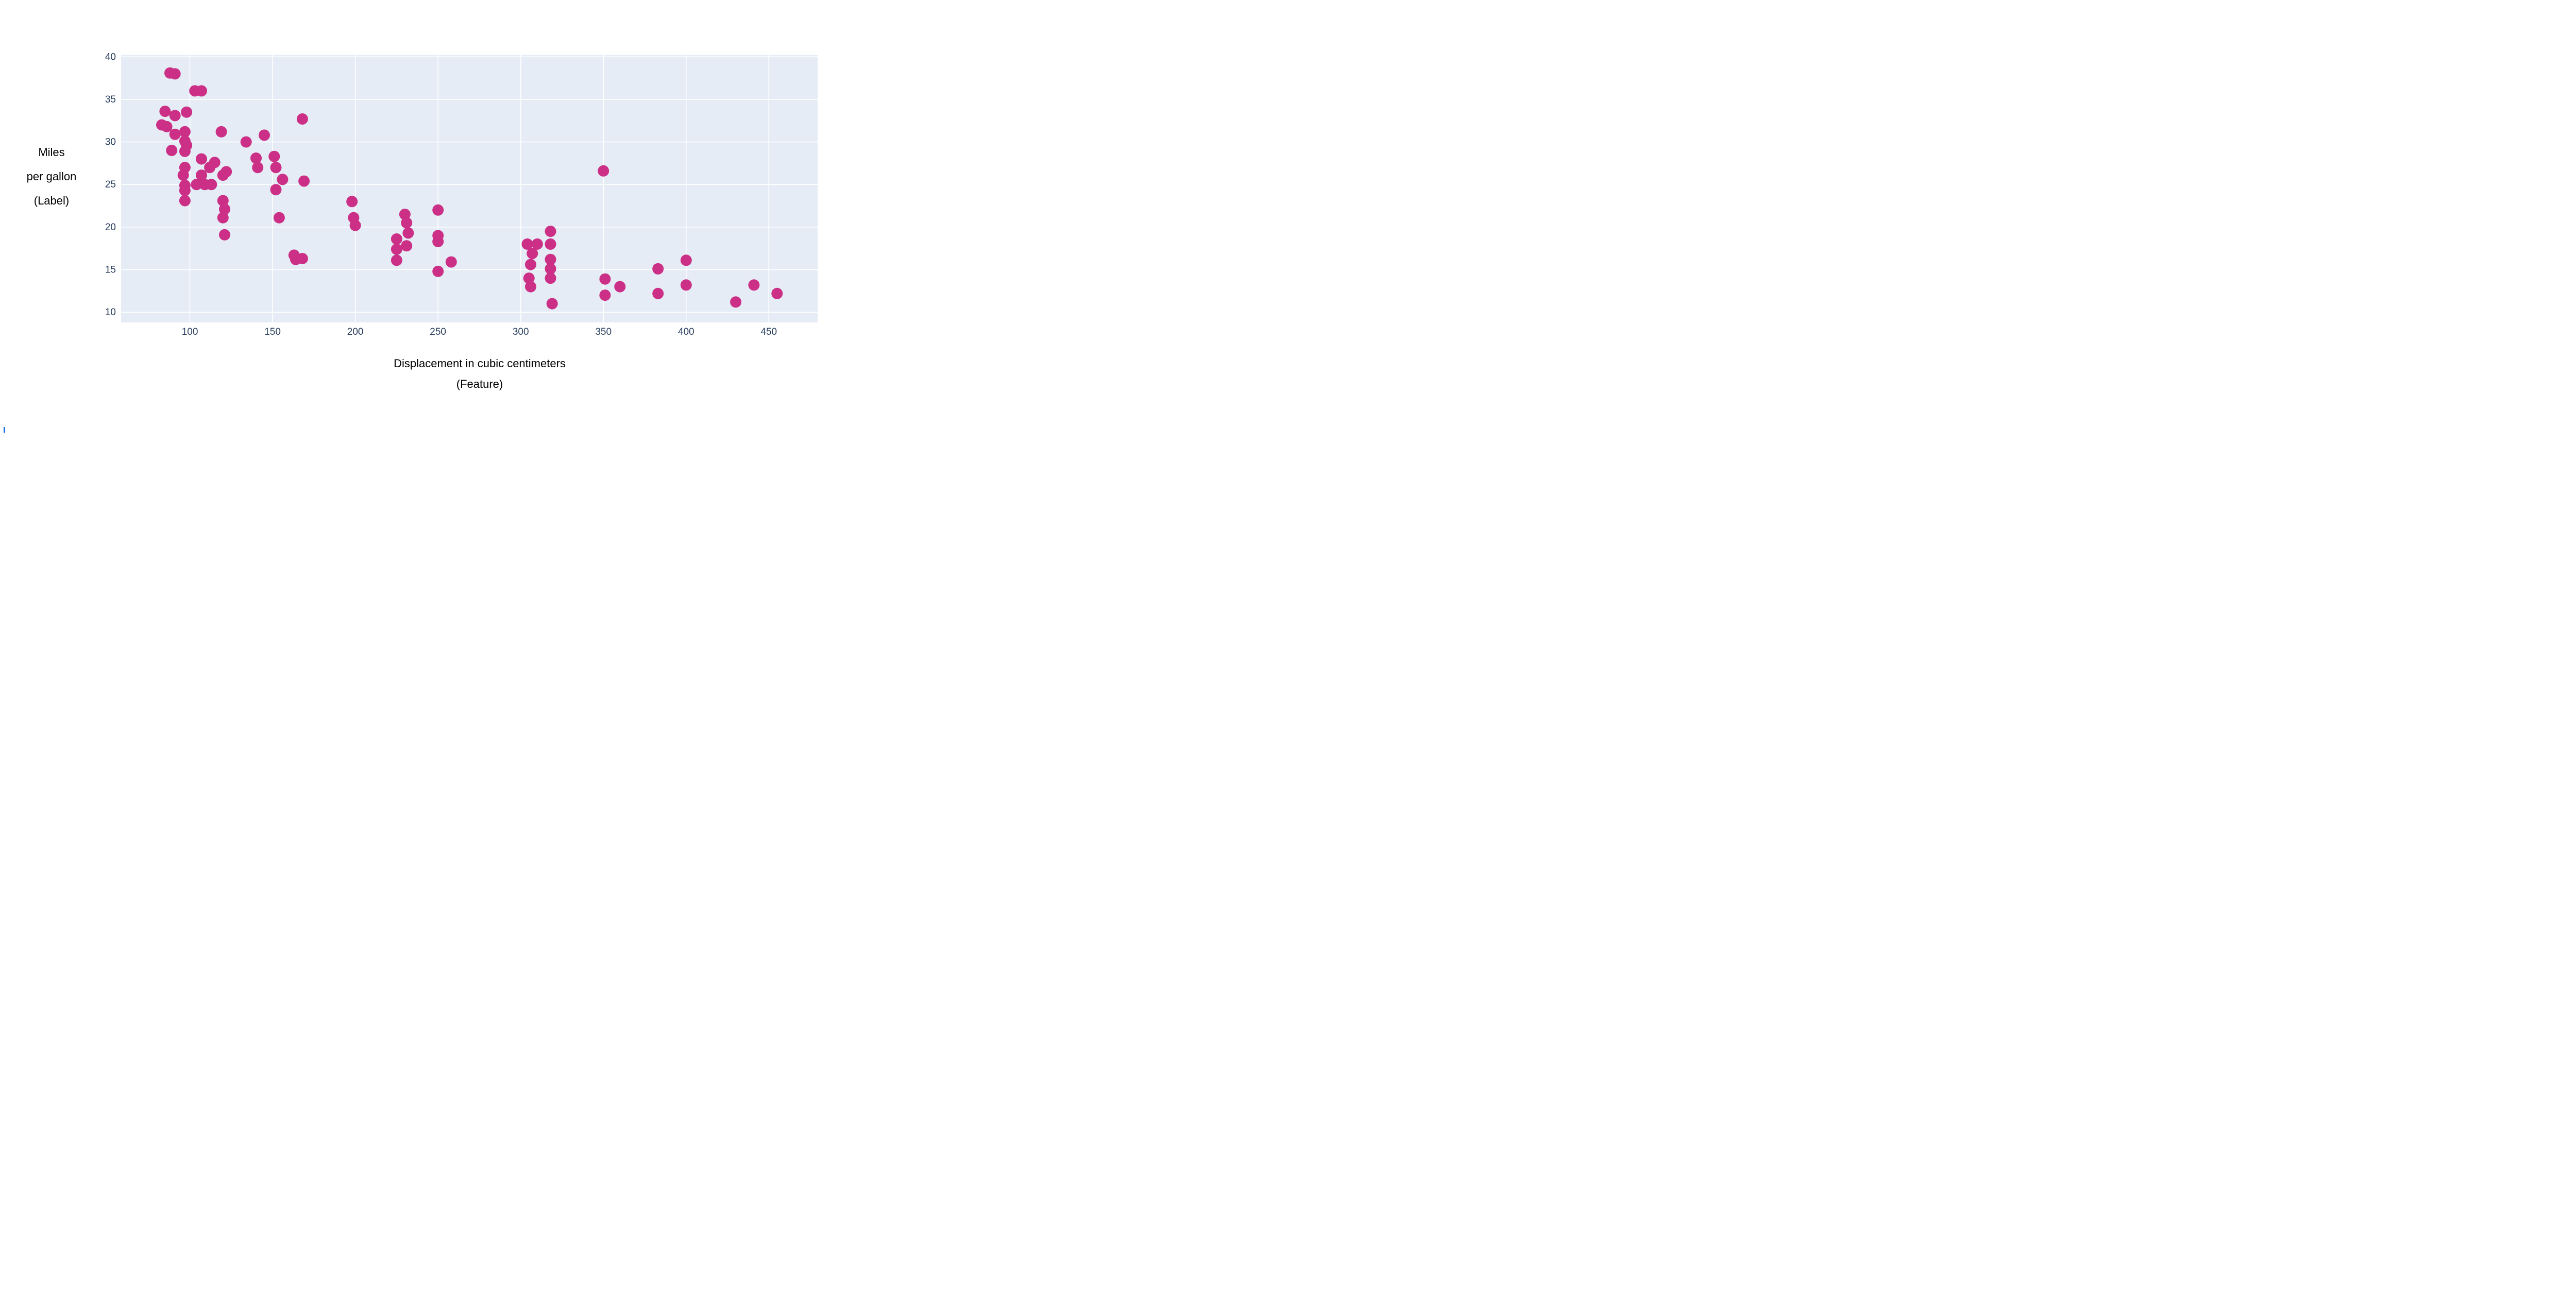 The image size is (2576, 1298). Describe the element at coordinates (521, 332) in the screenshot. I see `x-tick-label: 300` at that location.